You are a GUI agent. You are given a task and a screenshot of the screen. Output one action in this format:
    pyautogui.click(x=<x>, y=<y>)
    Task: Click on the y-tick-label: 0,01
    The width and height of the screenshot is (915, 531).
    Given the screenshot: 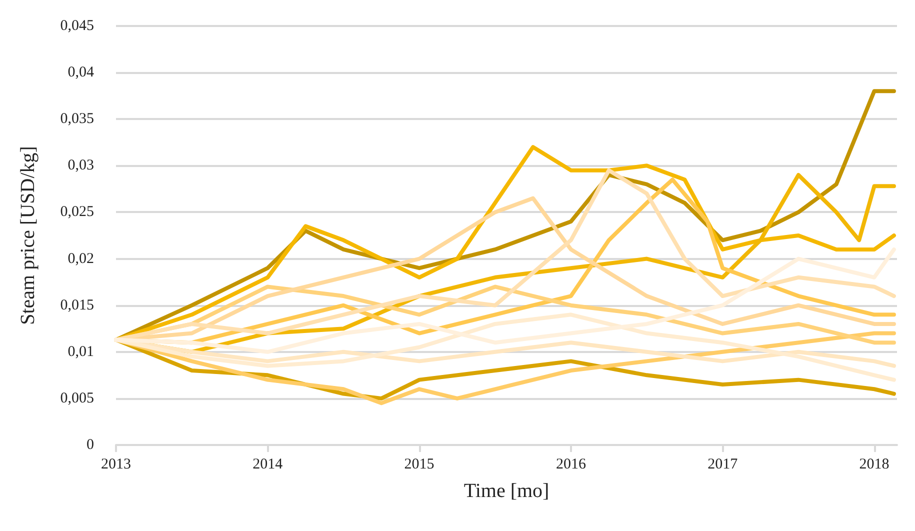 What is the action you would take?
    pyautogui.click(x=81, y=352)
    